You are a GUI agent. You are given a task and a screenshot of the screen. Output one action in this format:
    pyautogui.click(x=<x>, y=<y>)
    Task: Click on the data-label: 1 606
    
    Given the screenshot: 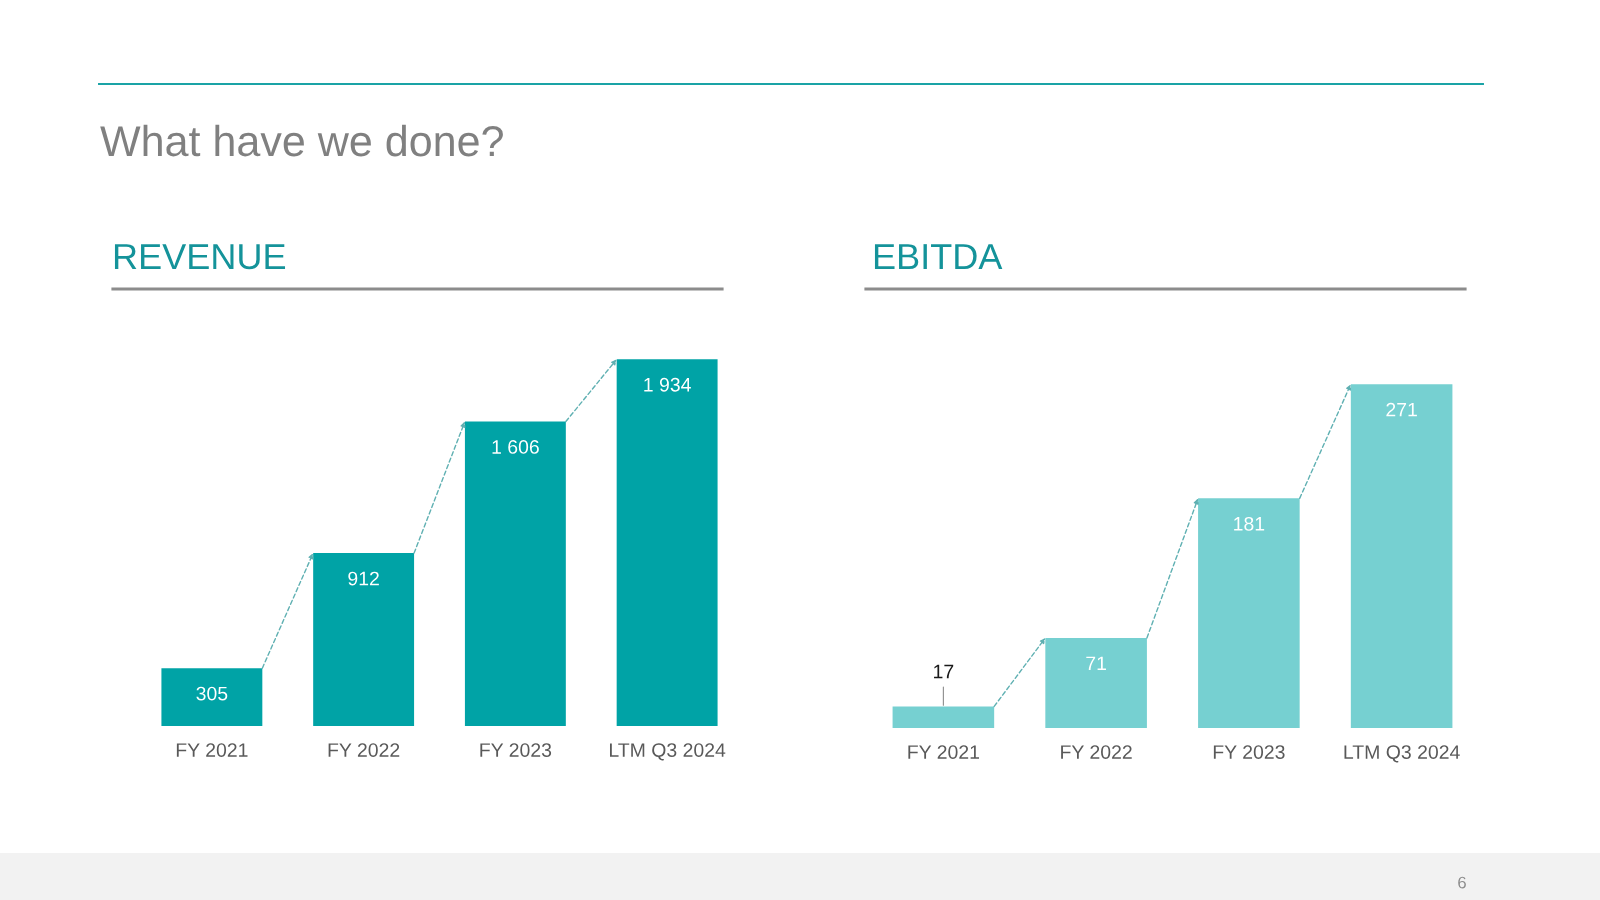 What is the action you would take?
    pyautogui.click(x=515, y=447)
    